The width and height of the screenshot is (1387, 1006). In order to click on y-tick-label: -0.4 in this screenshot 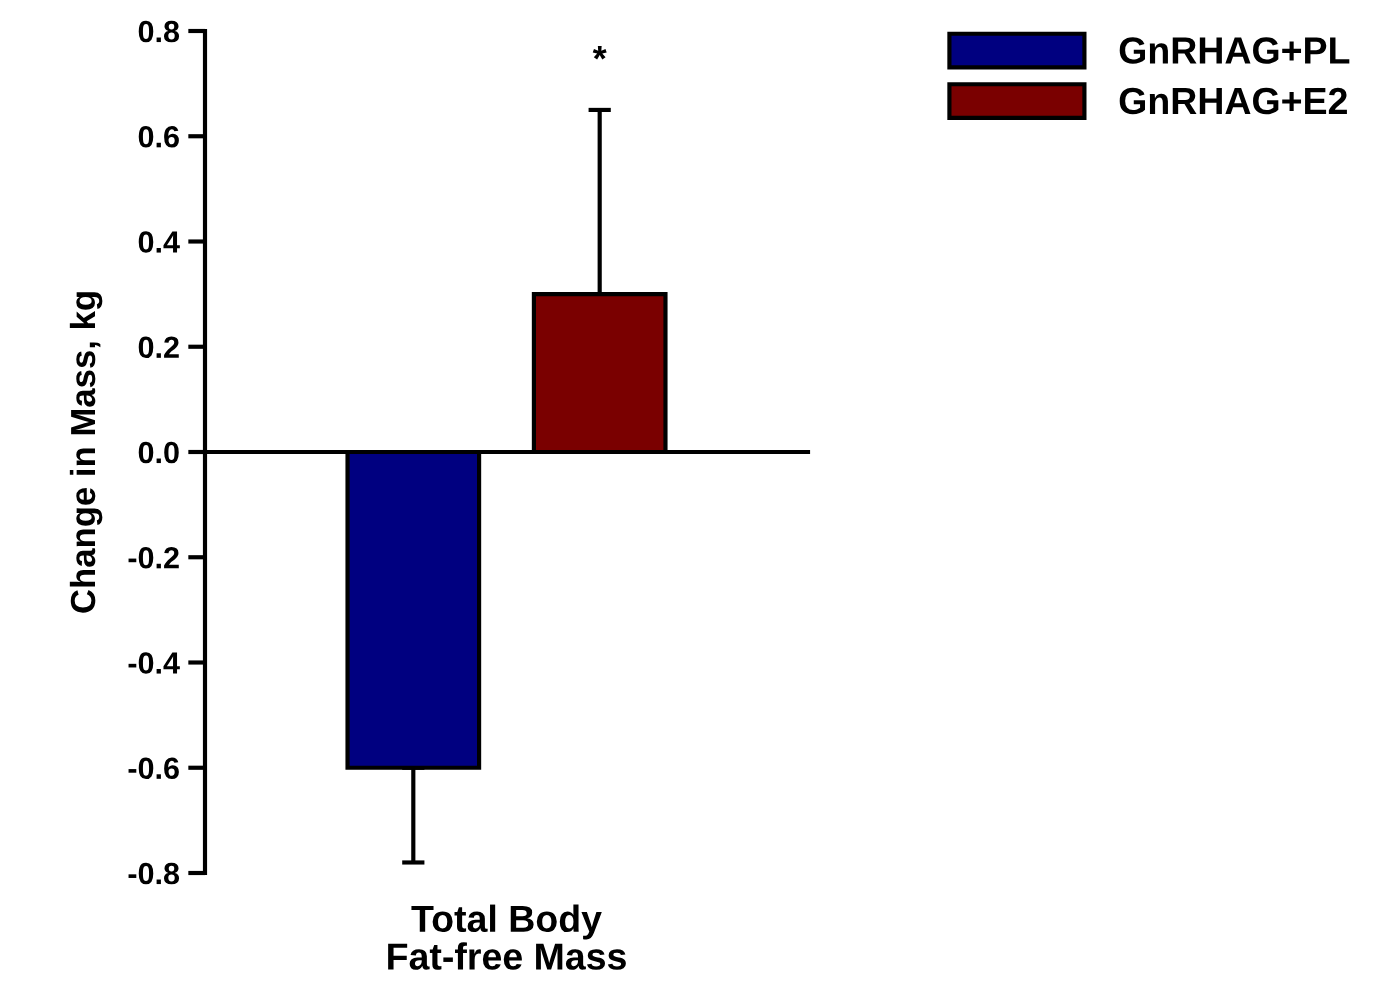, I will do `click(154, 663)`.